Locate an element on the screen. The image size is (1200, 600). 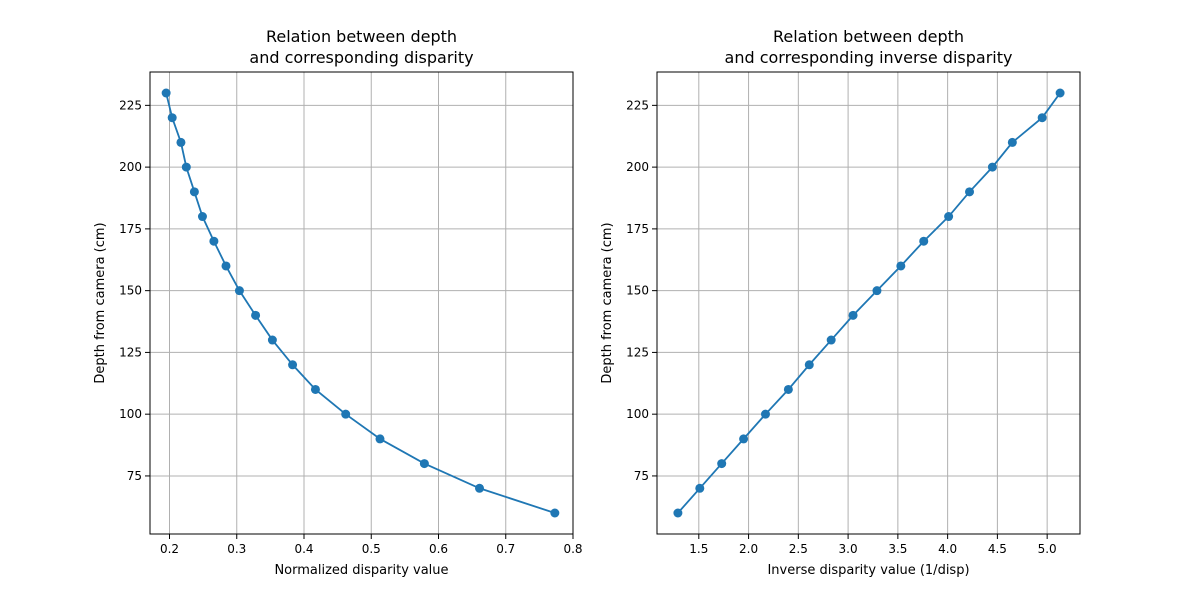
x-tick-label: 2.5 is located at coordinates (798, 549).